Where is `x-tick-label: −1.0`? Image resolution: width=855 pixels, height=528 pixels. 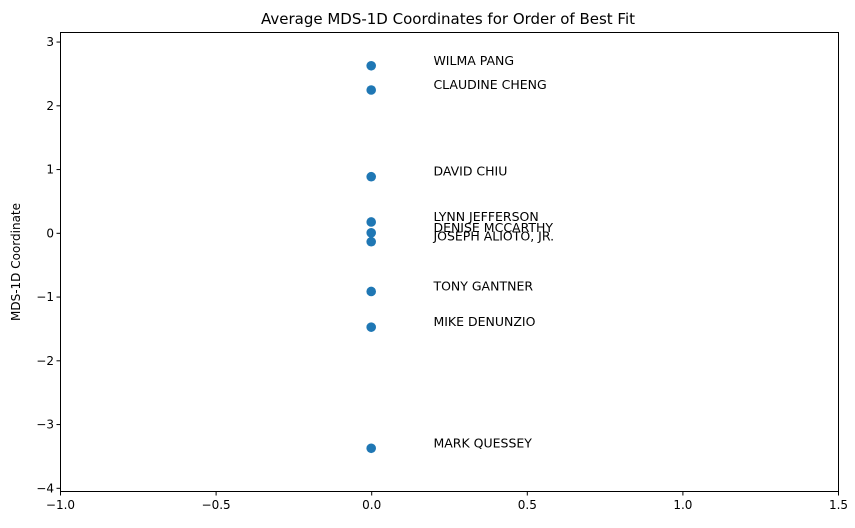 x-tick-label: −1.0 is located at coordinates (60, 505).